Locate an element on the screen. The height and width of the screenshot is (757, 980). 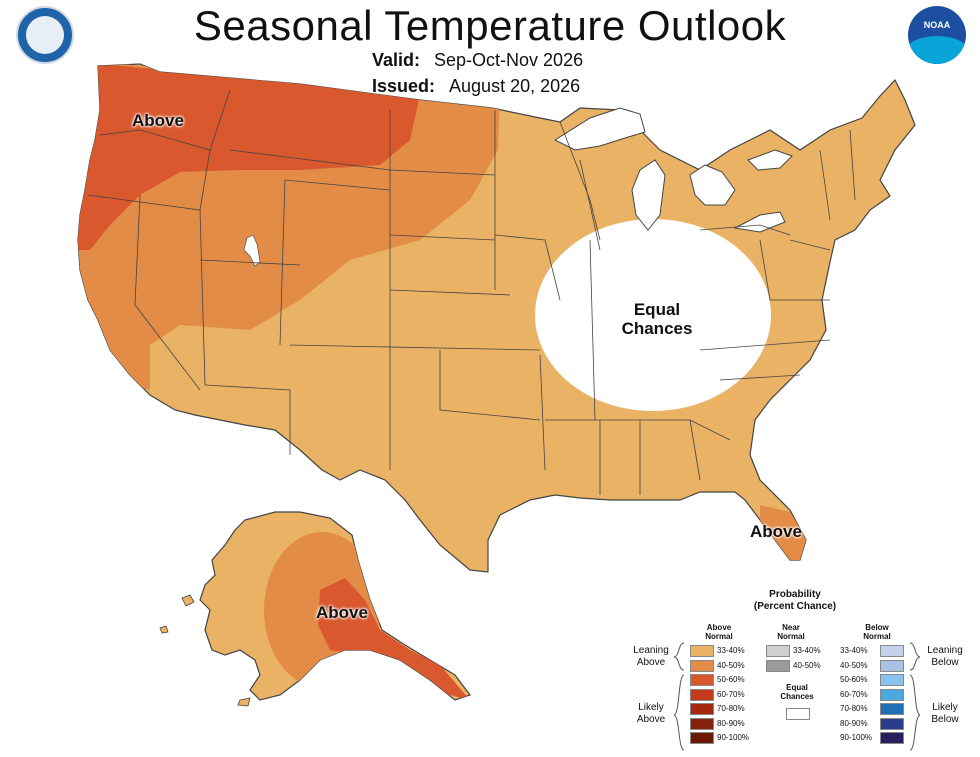
legend-range-below-6: 90-100% is located at coordinates (856, 737).